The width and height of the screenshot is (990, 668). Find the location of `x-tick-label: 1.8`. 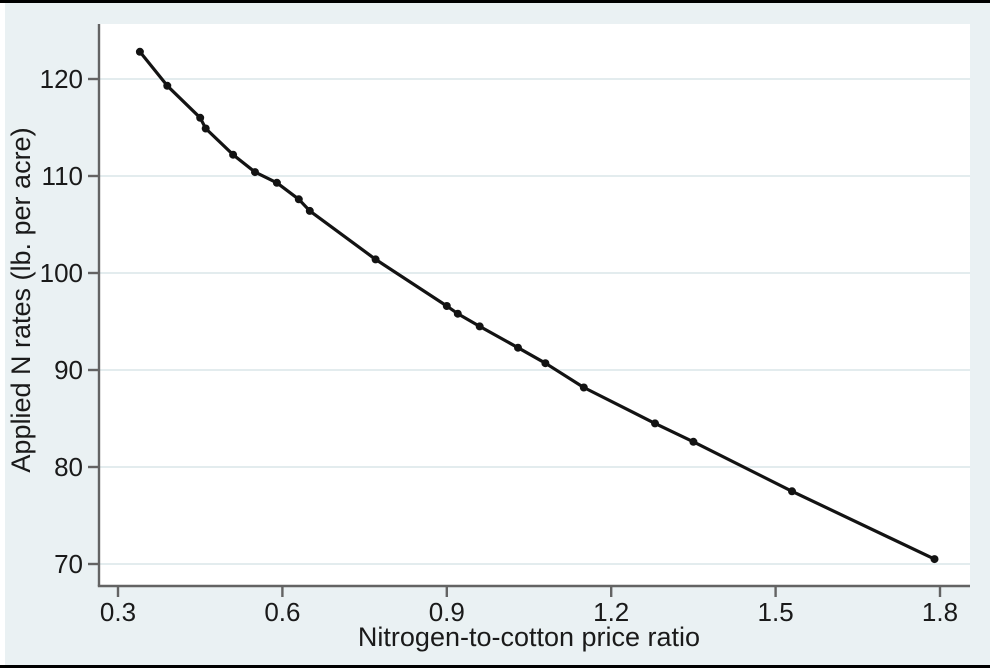

x-tick-label: 1.8 is located at coordinates (940, 612).